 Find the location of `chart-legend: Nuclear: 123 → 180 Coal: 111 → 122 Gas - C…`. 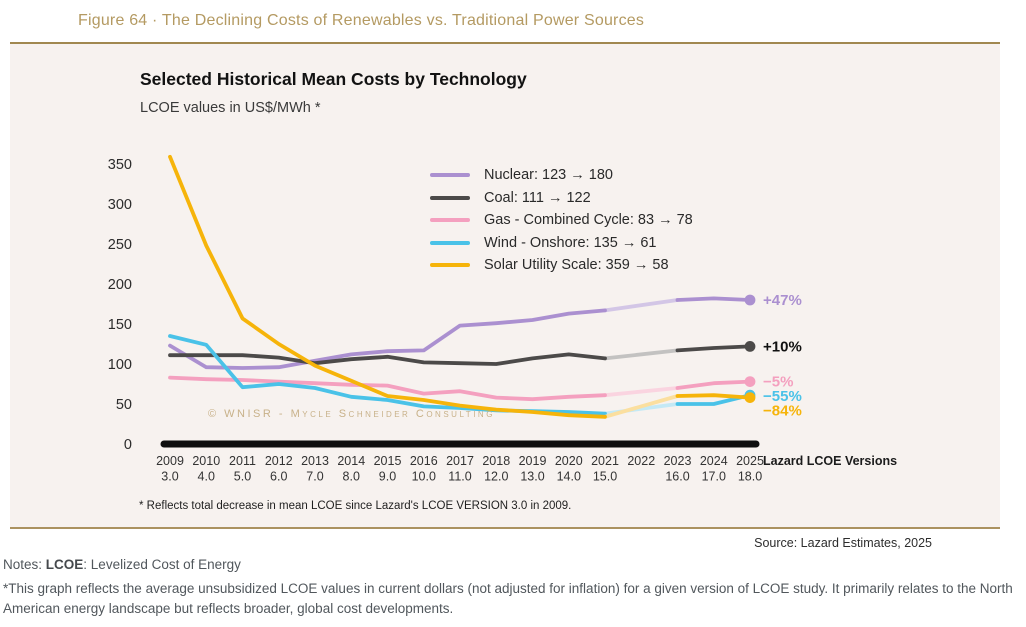

chart-legend: Nuclear: 123 → 180 Coal: 111 → 122 Gas - C… is located at coordinates (561, 220).